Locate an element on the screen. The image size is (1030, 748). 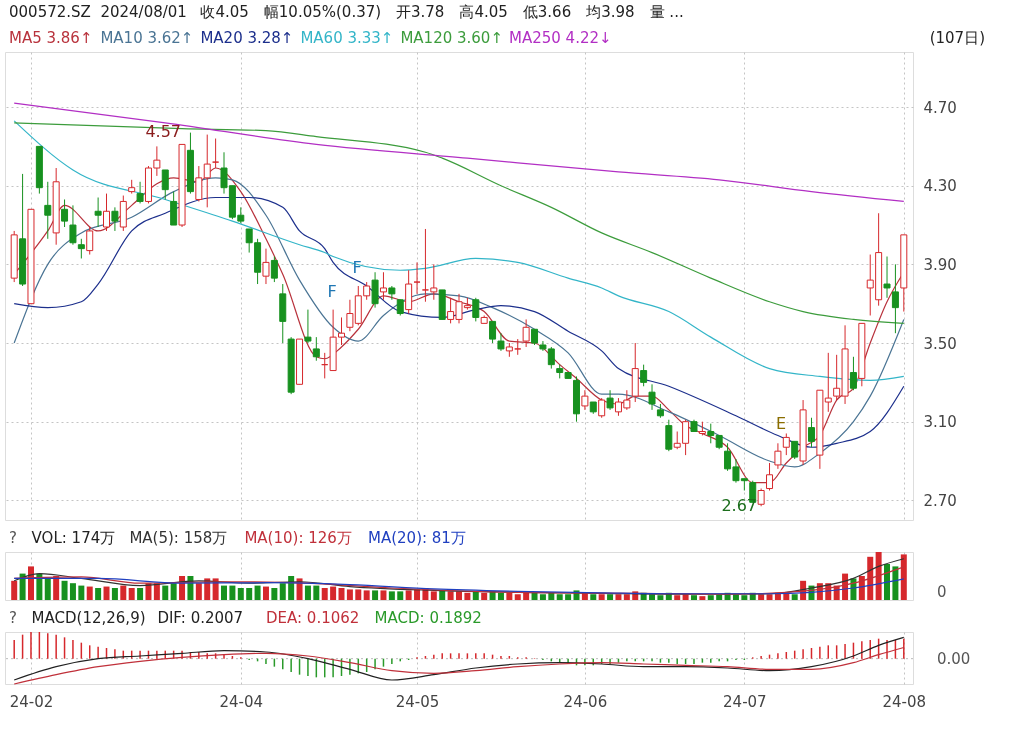
chart-title: VOL: 174万 is located at coordinates (73, 538).